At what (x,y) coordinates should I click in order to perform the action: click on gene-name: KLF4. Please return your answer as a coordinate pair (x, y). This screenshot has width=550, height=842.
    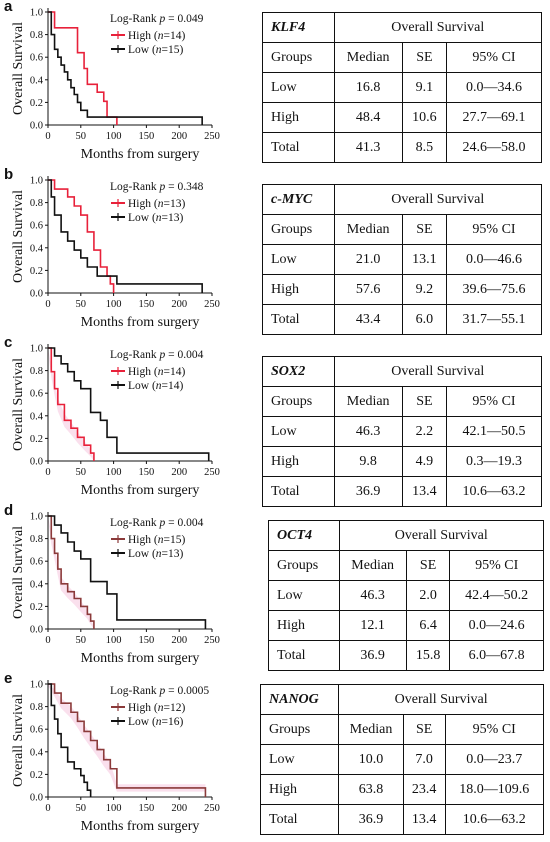
    Looking at the image, I should click on (298, 27).